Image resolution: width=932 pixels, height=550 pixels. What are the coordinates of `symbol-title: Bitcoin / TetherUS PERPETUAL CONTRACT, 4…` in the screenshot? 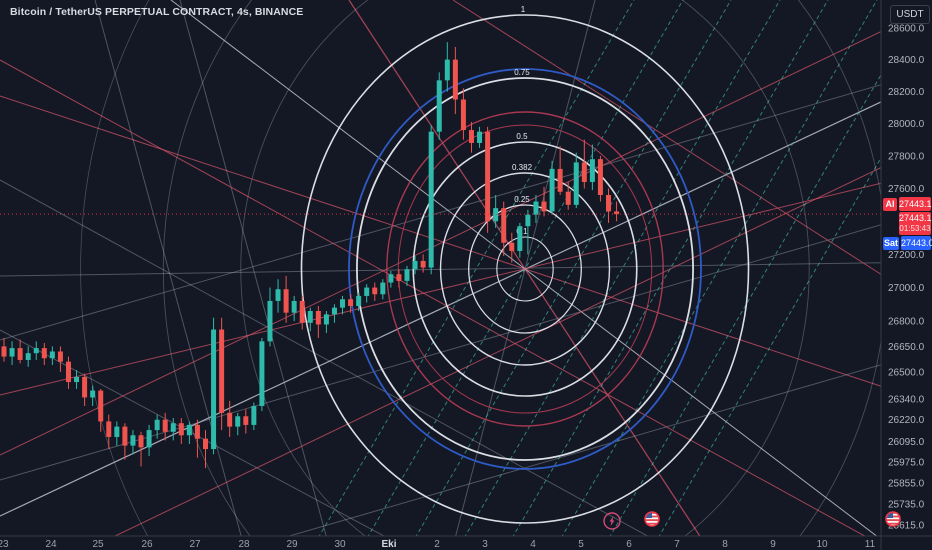 It's located at (157, 12).